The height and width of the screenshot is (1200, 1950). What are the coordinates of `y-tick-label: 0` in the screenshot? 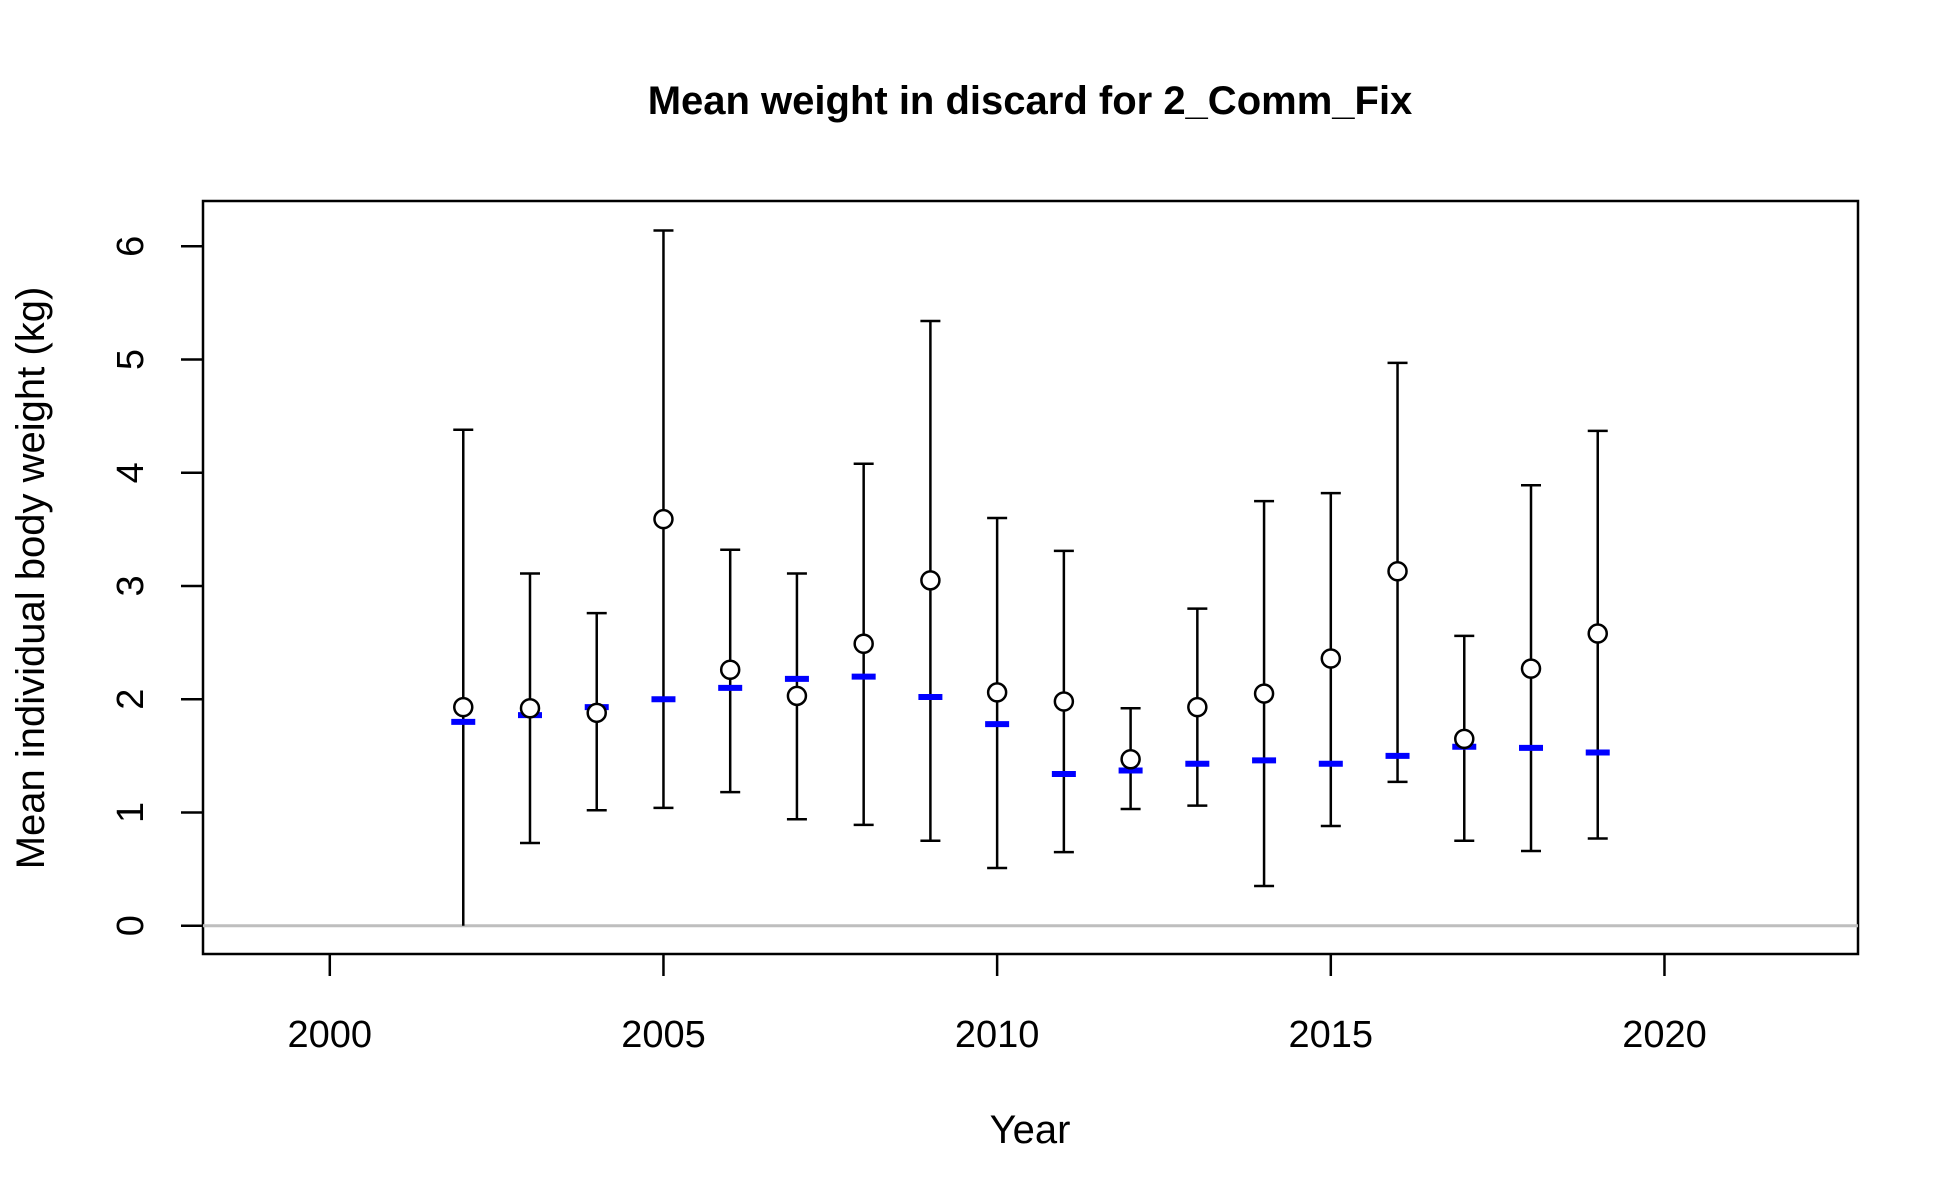 It's located at (131, 925).